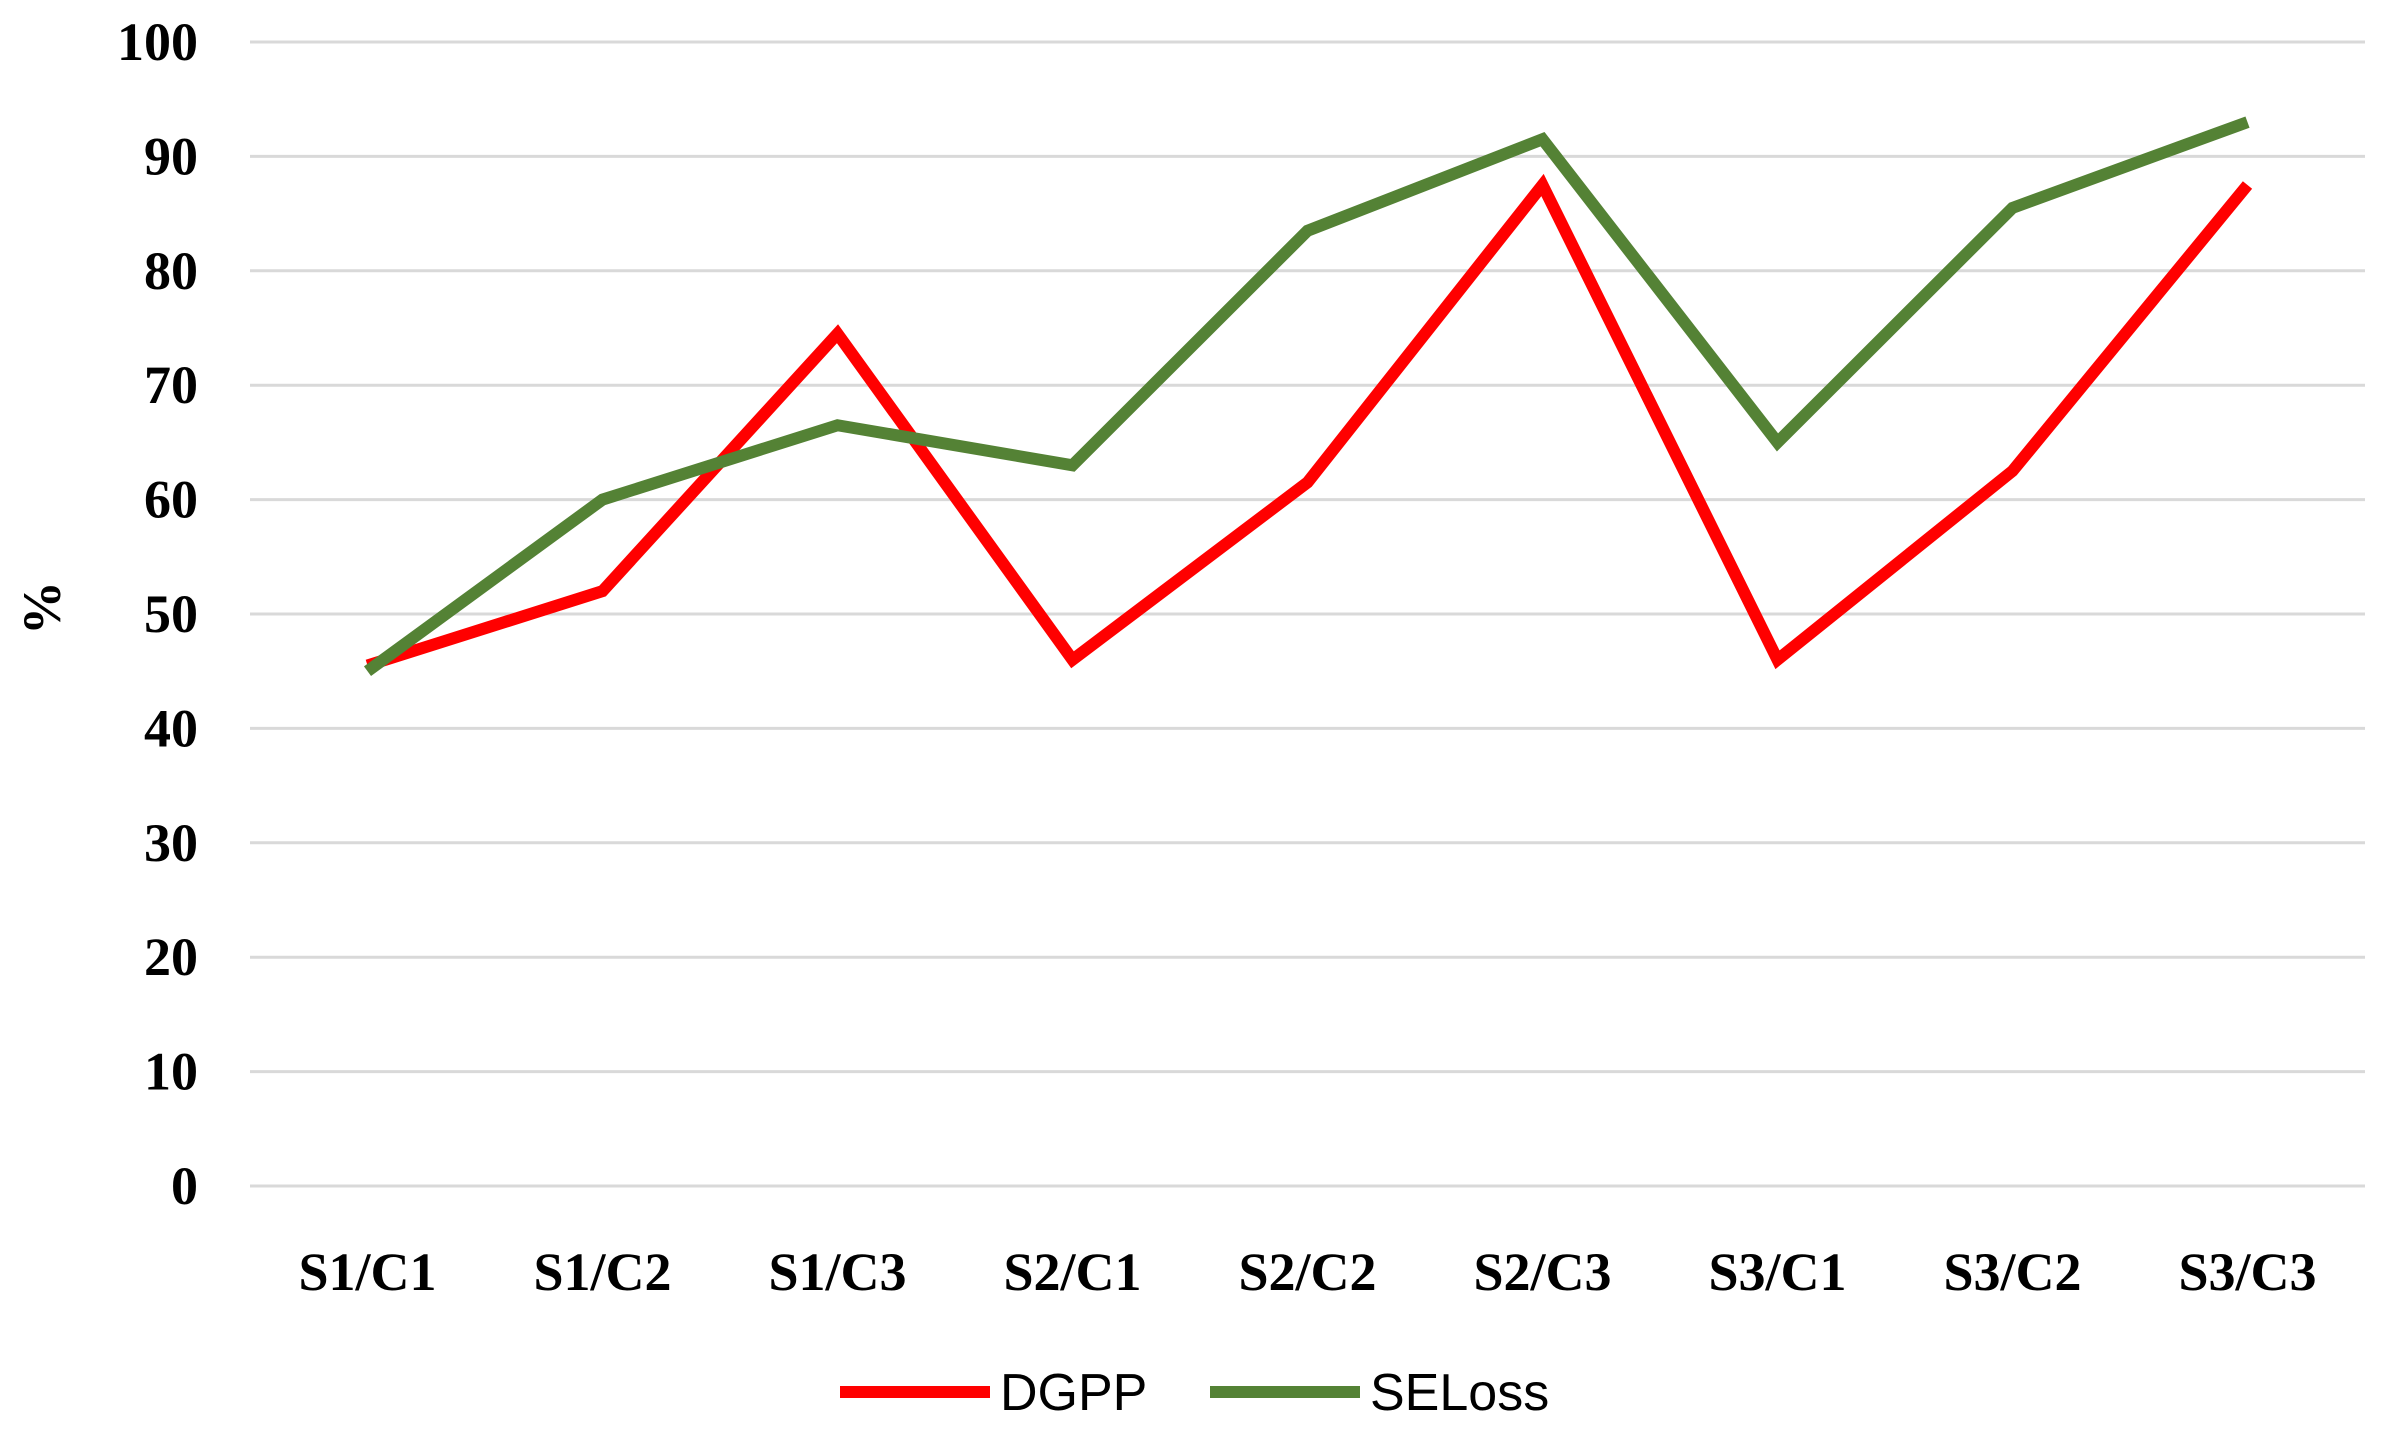  I want to click on y-axis-ticks: 0 10 20 30 40 50 60 70 80 90 100, so click(157, 614).